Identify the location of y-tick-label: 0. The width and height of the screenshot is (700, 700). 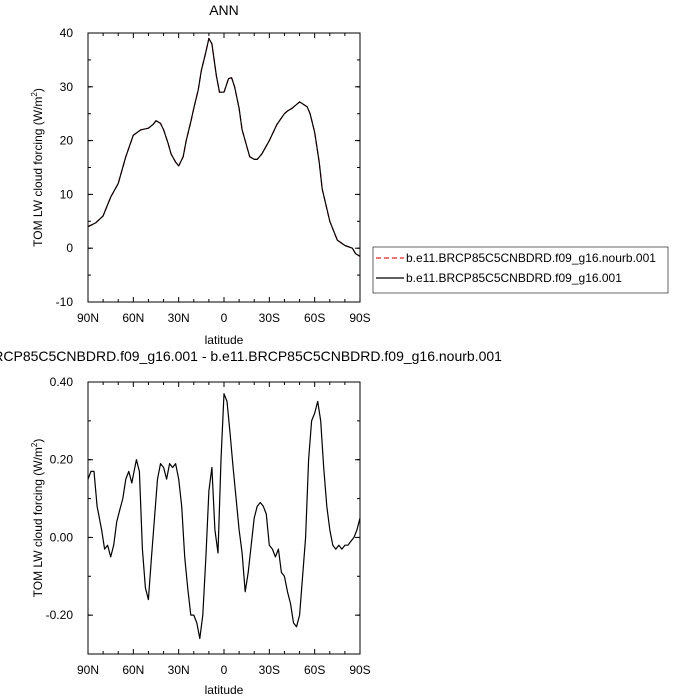
(69, 248).